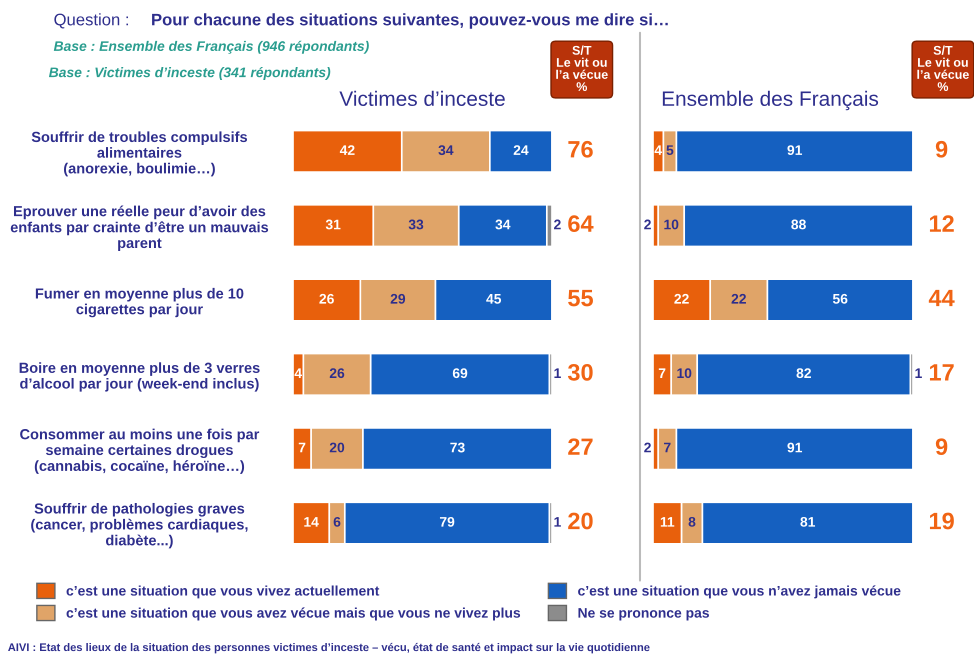 Image resolution: width=974 pixels, height=656 pixels. I want to click on text: 30, so click(580, 372).